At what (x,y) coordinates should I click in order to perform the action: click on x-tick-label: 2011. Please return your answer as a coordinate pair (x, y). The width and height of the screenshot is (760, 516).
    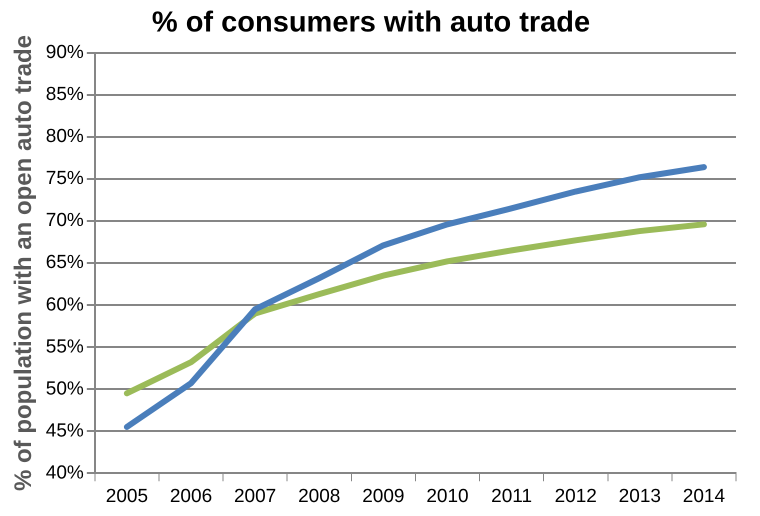
    Looking at the image, I should click on (511, 496).